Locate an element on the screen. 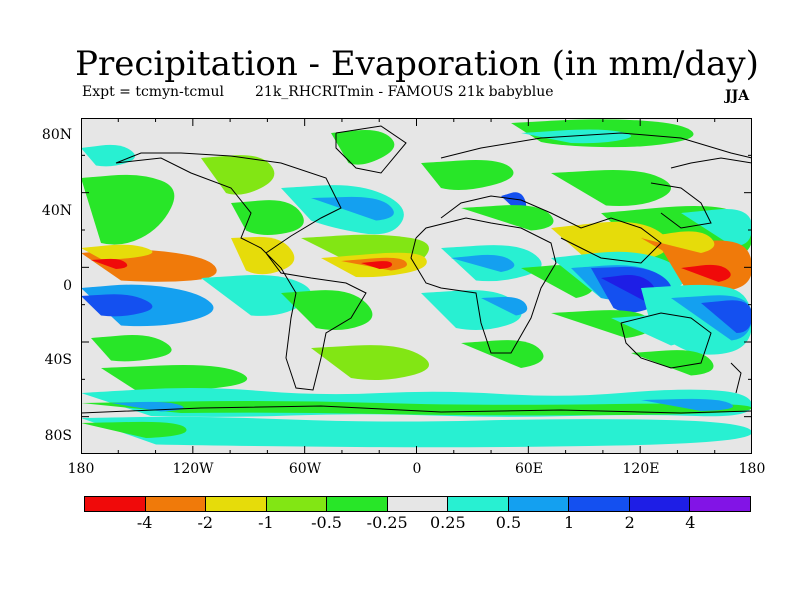  anomaly-region-so-green is located at coordinates (502, 354).